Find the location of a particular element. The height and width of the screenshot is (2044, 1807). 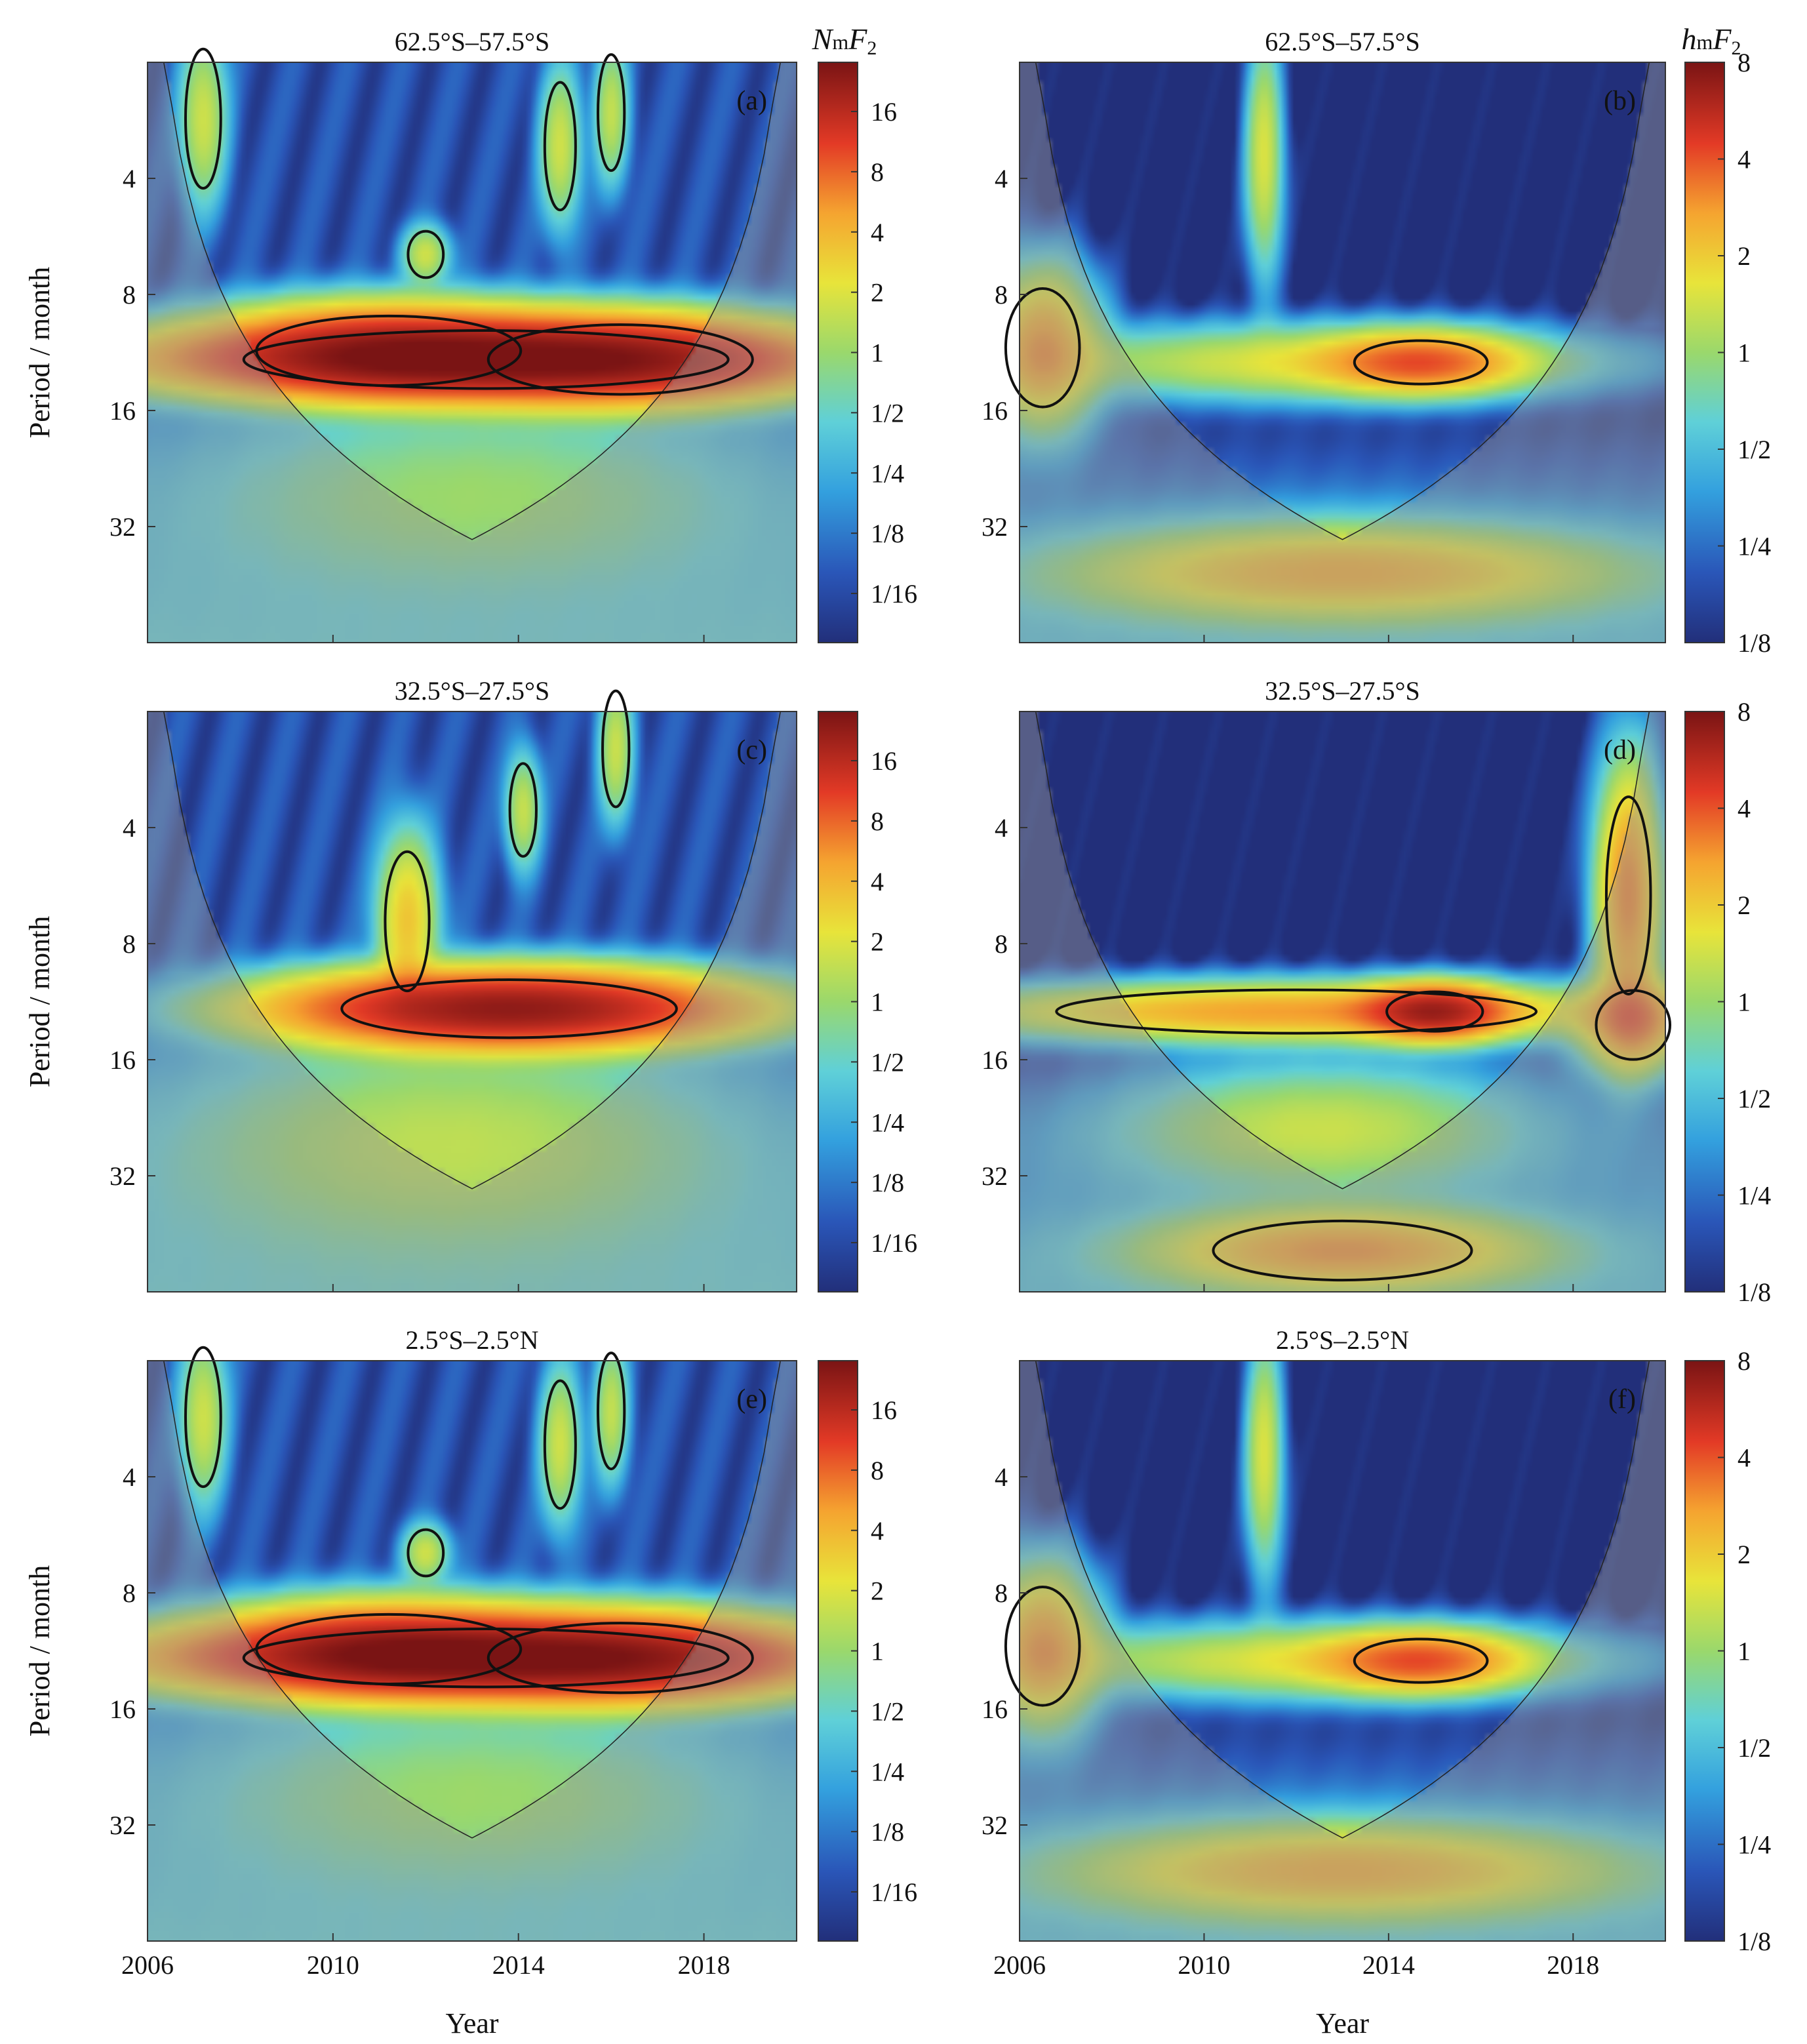

colorbar-nmf2-a: 16 8 4 2 1 1/2 1/4 1/8 1/16 NmF2 is located at coordinates (864, 332).